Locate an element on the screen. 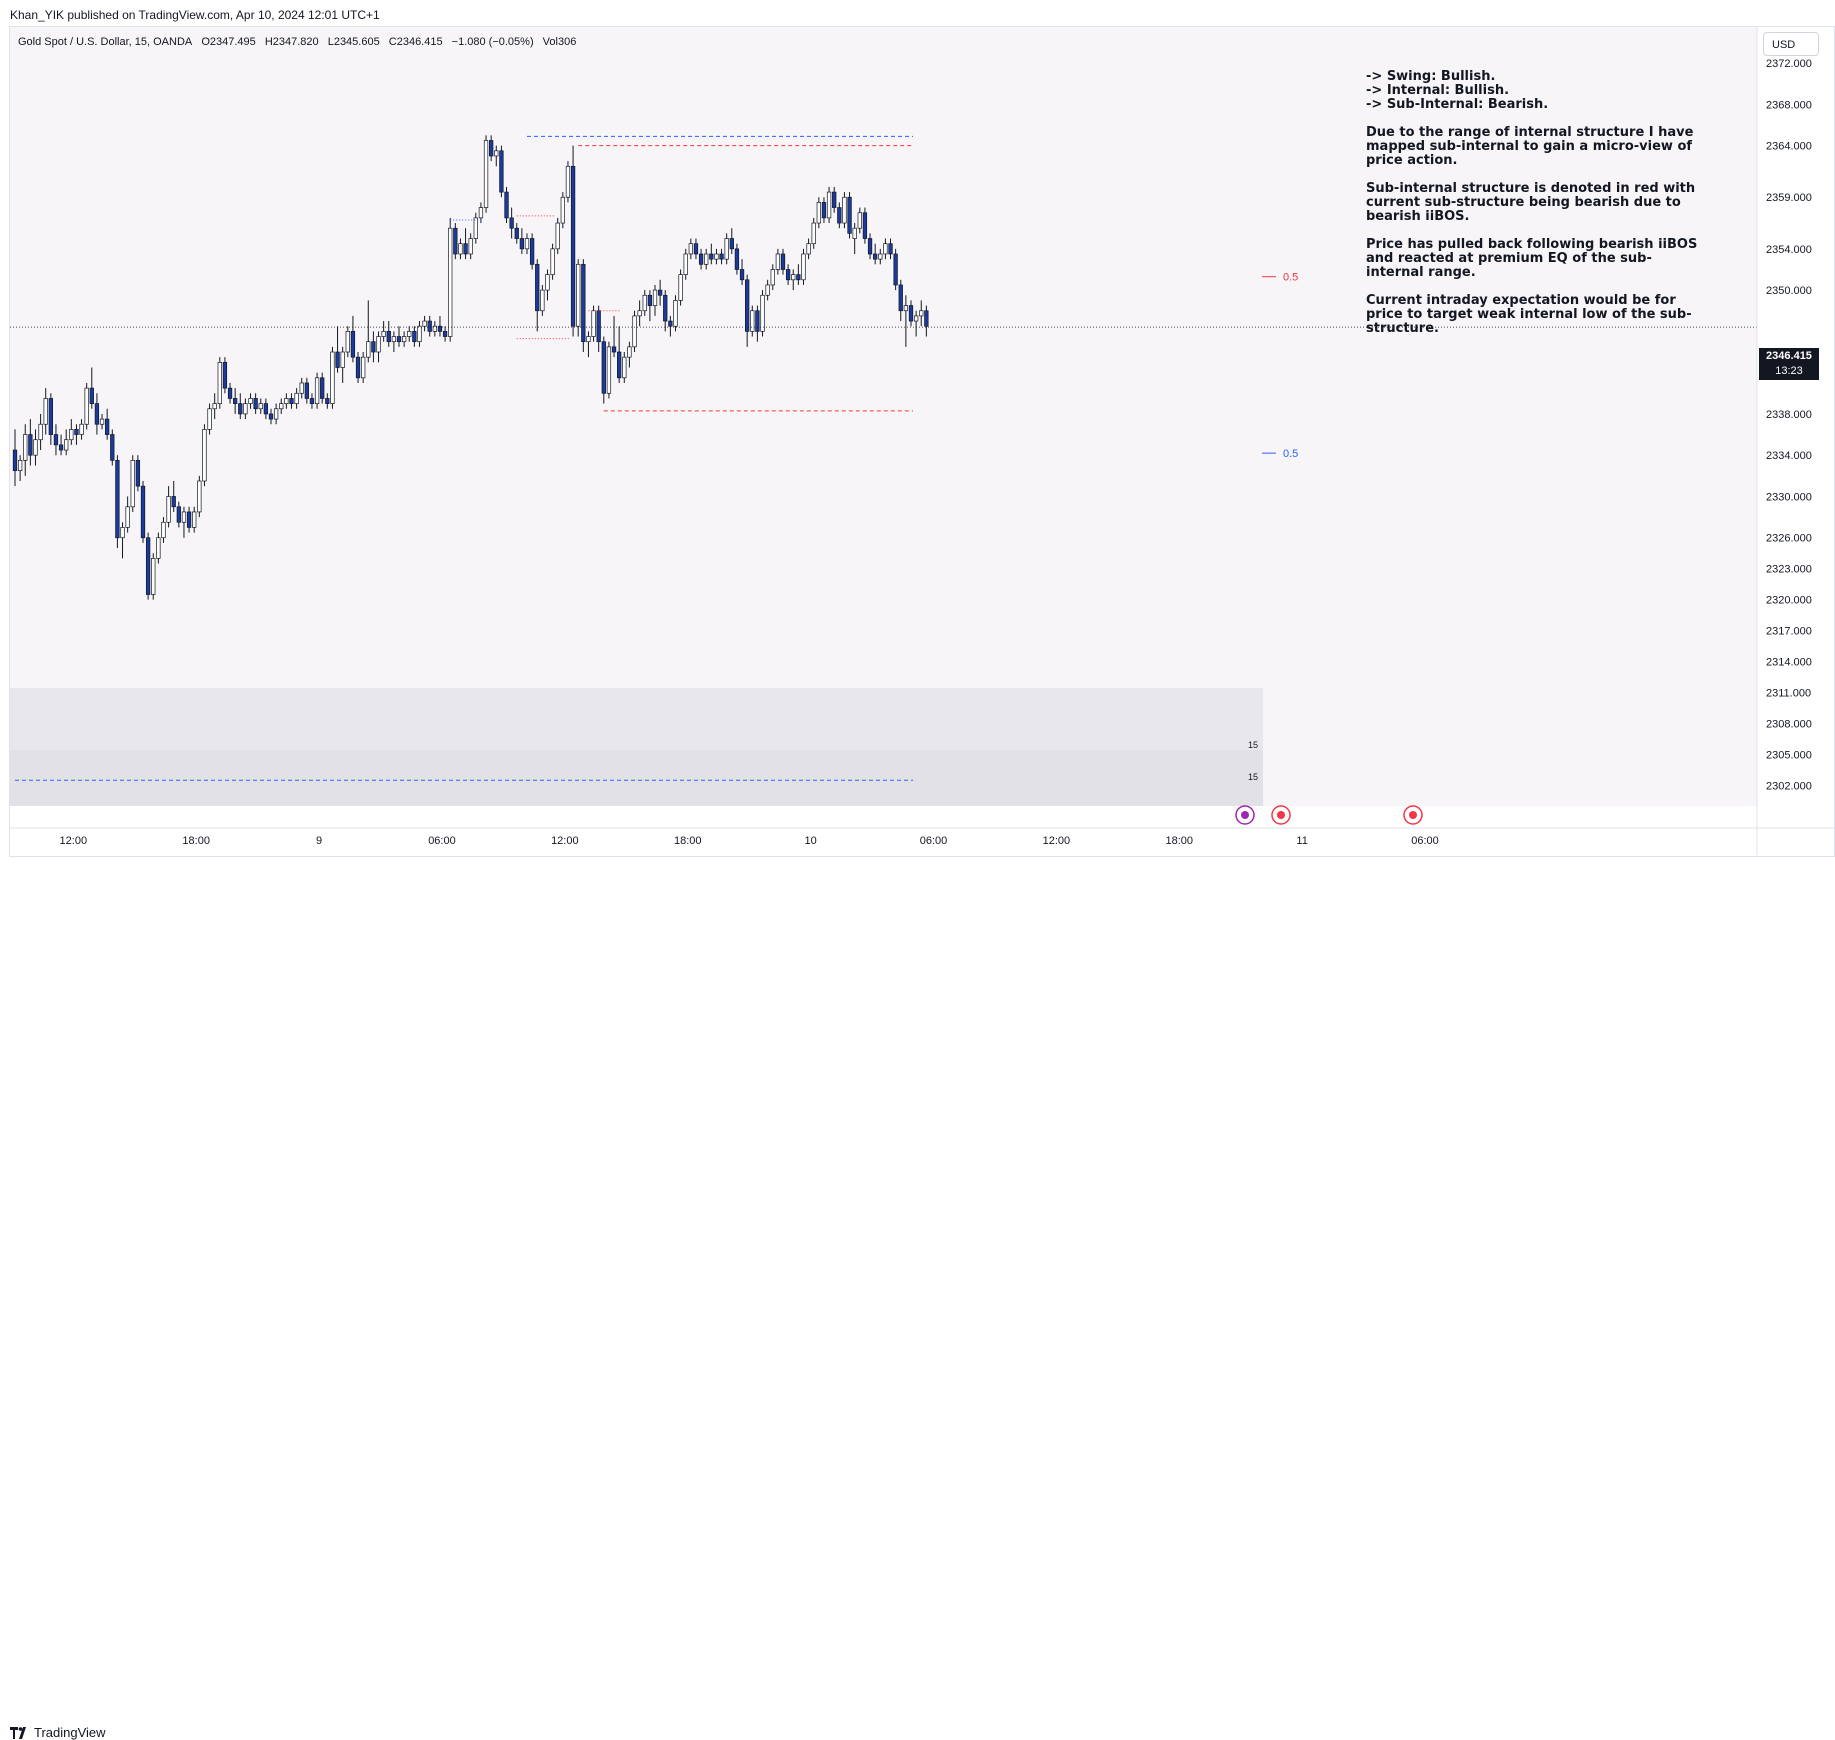  y-tick-label: 2338.000 is located at coordinates (1789, 415).